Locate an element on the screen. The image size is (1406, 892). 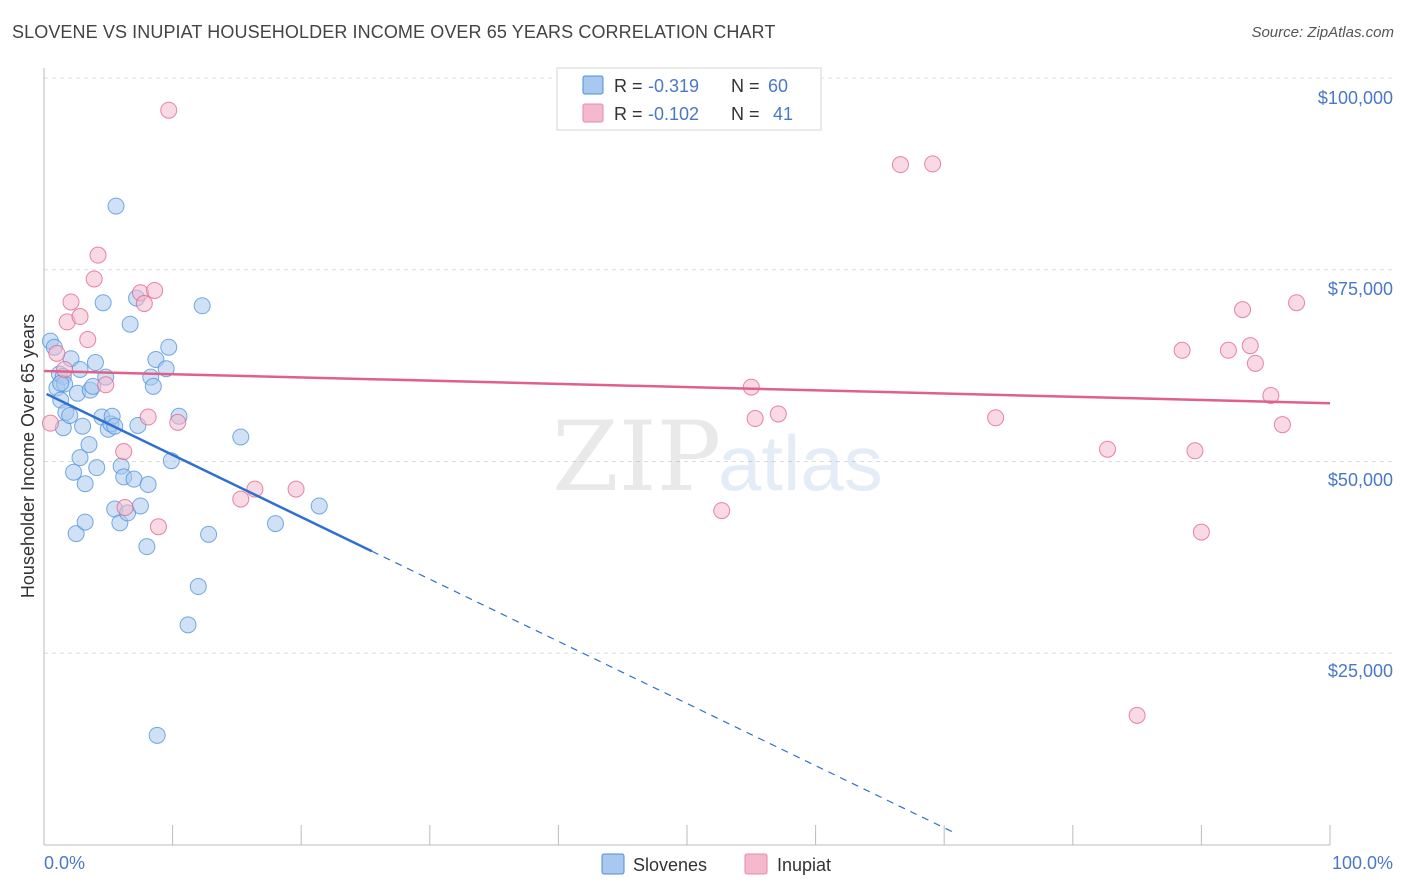
legend-swatch-slovenes is located at coordinates (593, 85).